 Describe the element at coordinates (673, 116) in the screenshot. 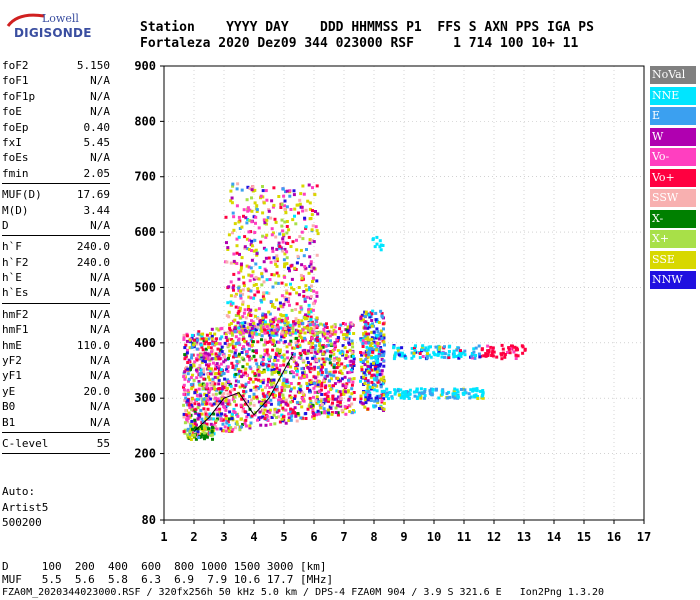

I see `legend-item: E` at that location.